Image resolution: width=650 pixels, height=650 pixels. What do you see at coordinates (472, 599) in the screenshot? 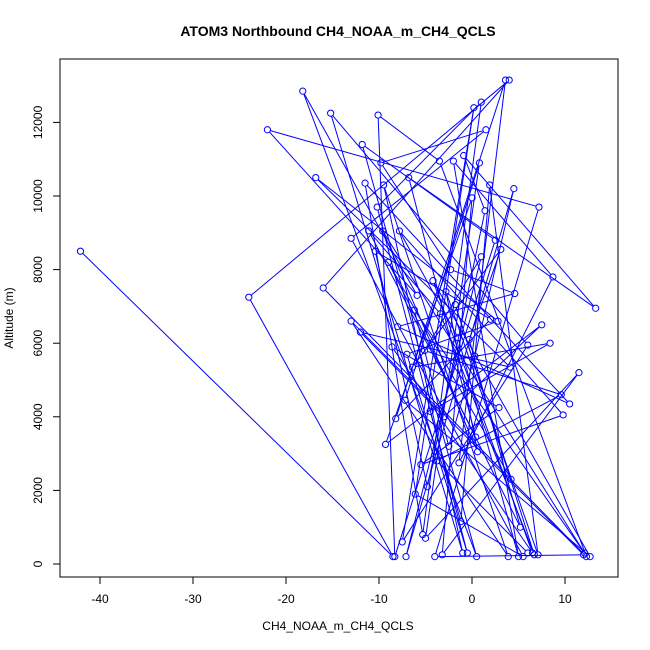
I see `x-tick-label: 0` at bounding box center [472, 599].